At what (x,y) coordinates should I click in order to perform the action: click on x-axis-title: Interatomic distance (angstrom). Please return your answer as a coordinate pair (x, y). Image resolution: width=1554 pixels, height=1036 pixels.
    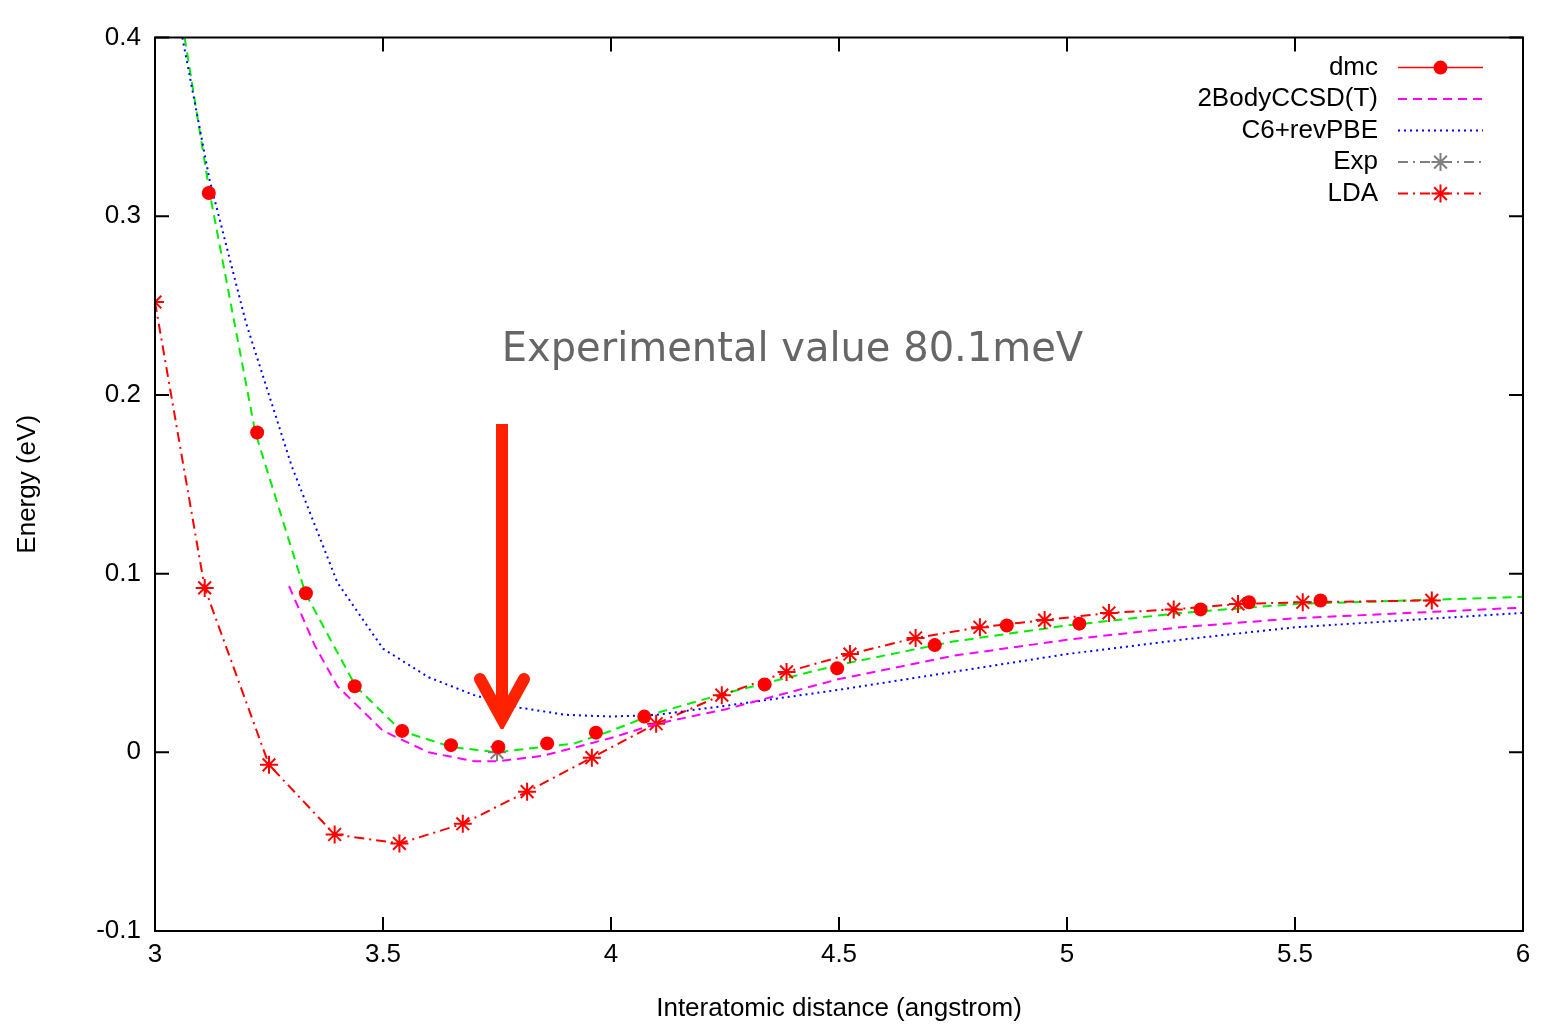
    Looking at the image, I should click on (839, 1006).